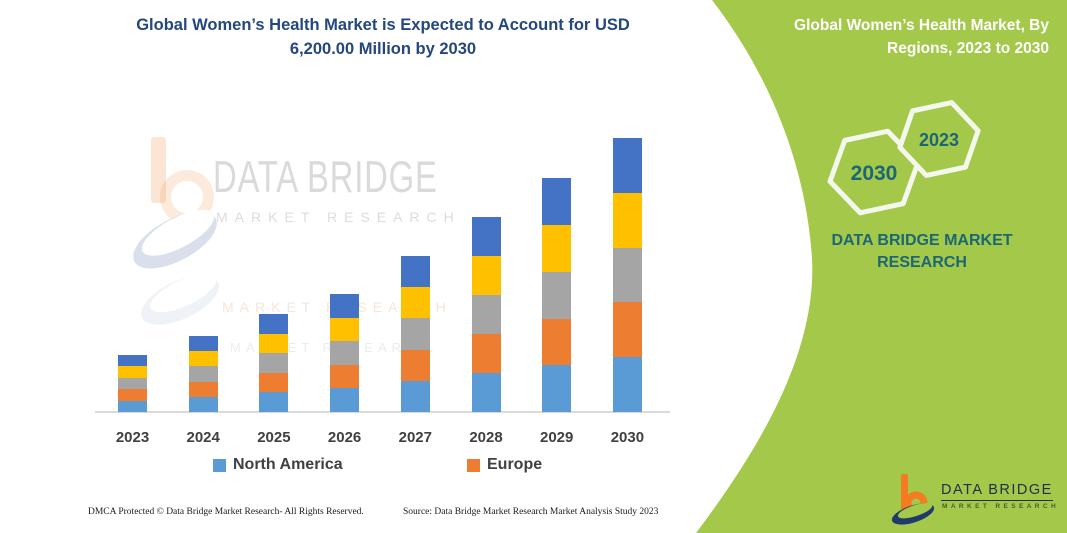 This screenshot has height=533, width=1067. What do you see at coordinates (344, 437) in the screenshot?
I see `x-axis-label-2026: 2026` at bounding box center [344, 437].